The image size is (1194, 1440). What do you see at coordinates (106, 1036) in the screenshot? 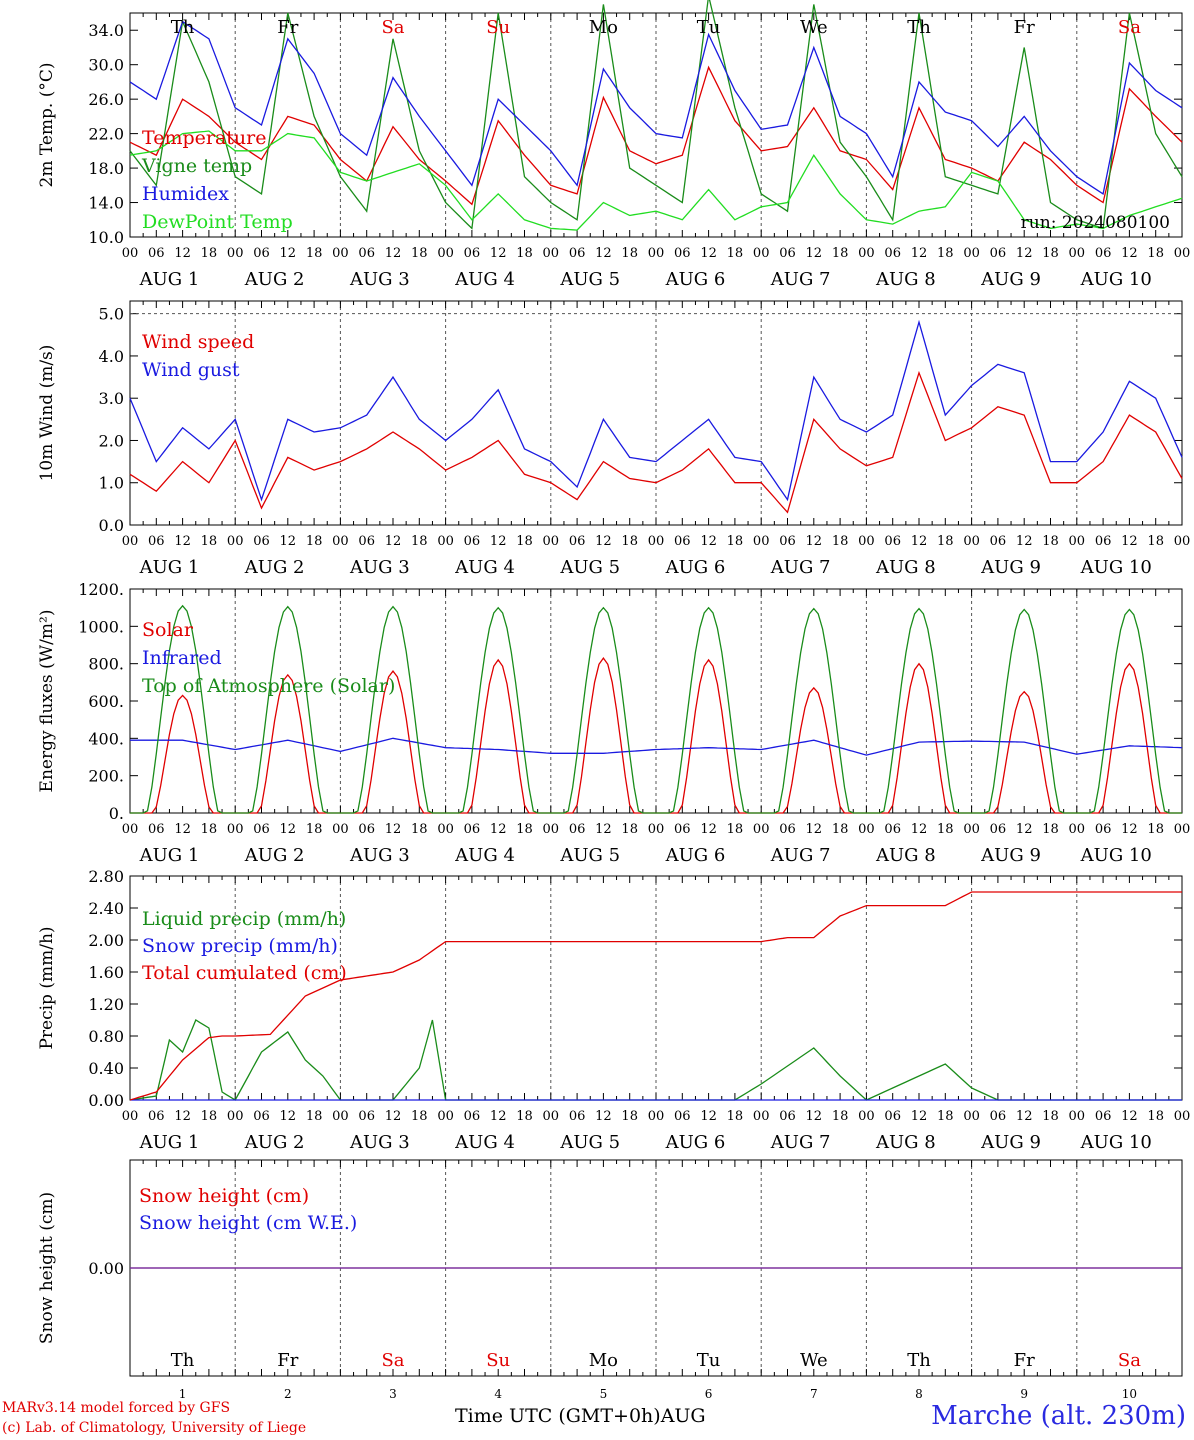
I see `y-tick-label: 0.80` at bounding box center [106, 1036].